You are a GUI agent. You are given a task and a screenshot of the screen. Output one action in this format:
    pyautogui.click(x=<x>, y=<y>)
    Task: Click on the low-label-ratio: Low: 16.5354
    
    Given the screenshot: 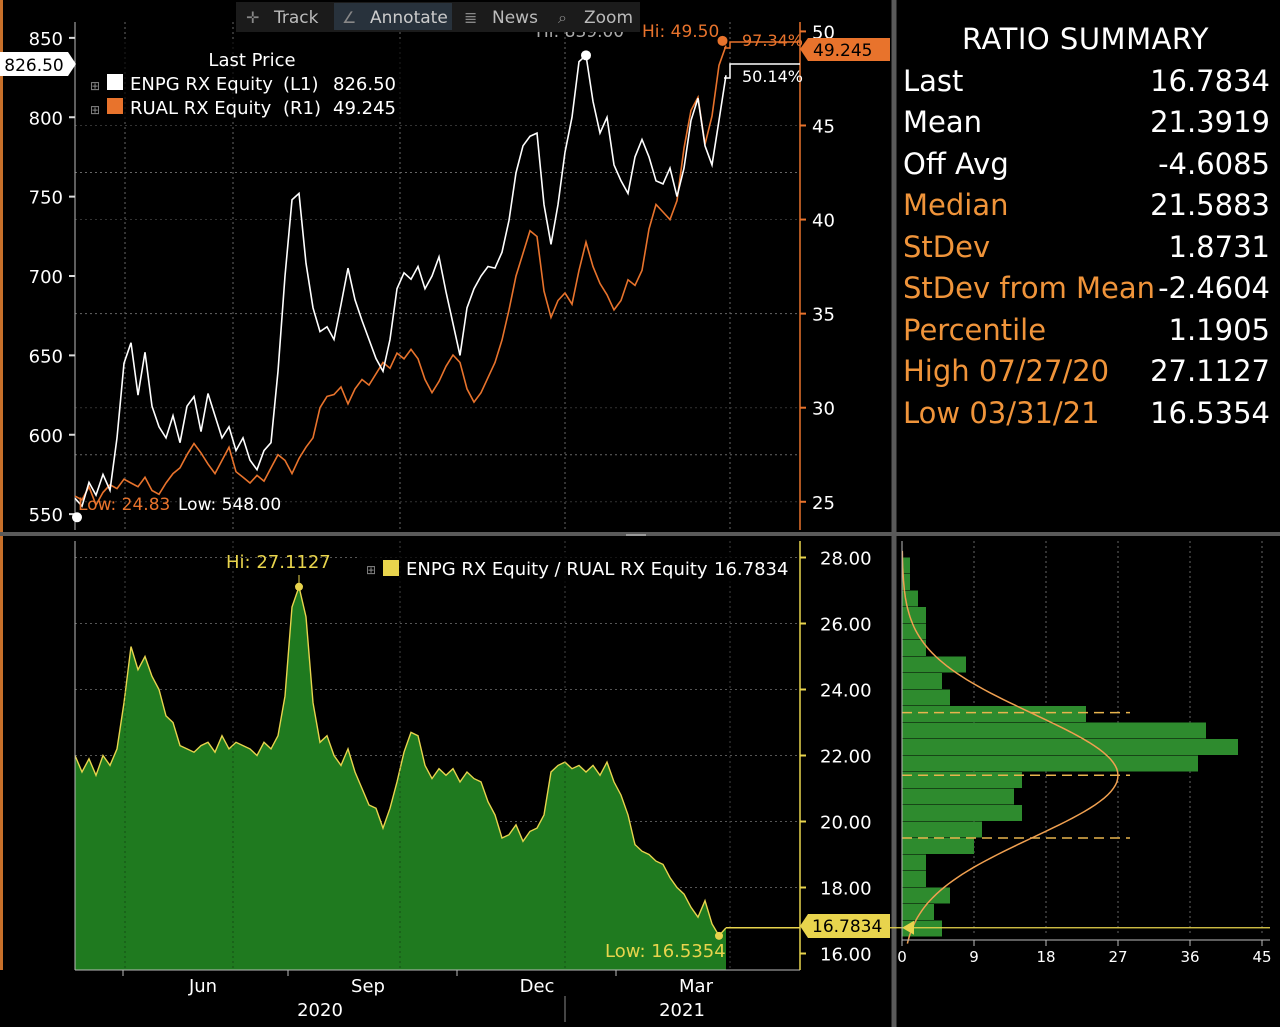 What is the action you would take?
    pyautogui.click(x=665, y=951)
    